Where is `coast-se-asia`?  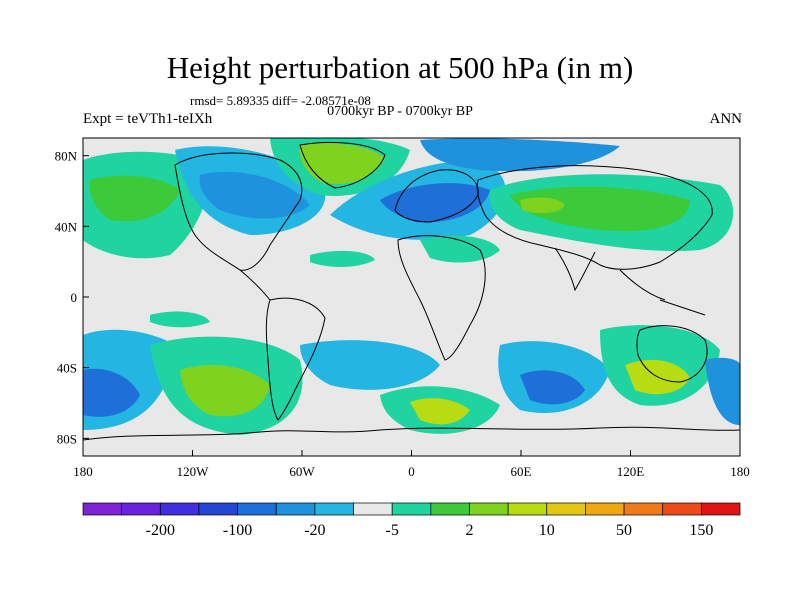
coast-se-asia is located at coordinates (662, 292).